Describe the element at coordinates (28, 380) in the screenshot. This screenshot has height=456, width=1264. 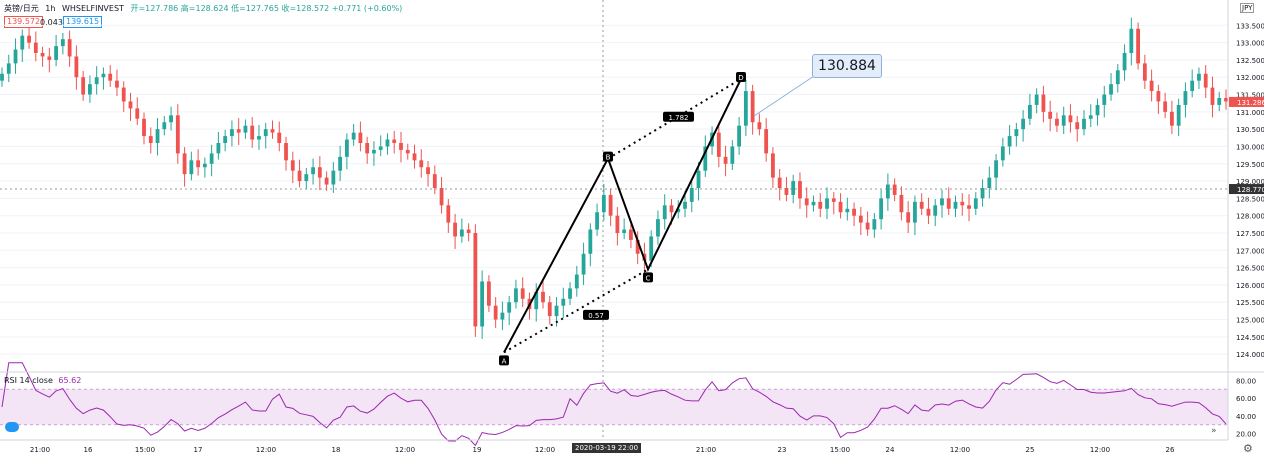
I see `rsi-title: RSI 14 close` at that location.